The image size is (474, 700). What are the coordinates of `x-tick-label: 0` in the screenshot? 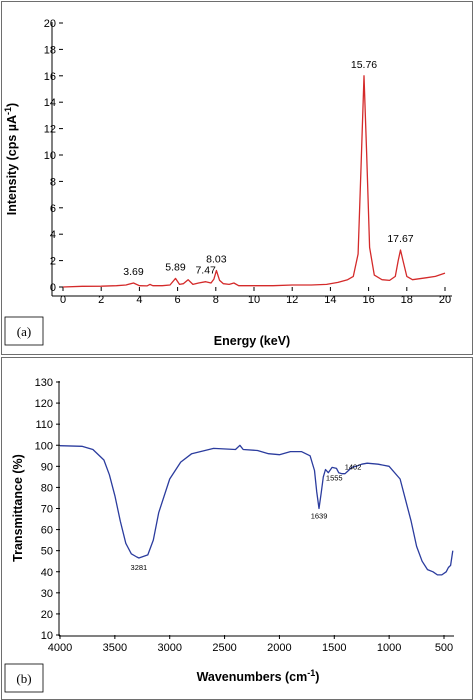 It's located at (63, 300).